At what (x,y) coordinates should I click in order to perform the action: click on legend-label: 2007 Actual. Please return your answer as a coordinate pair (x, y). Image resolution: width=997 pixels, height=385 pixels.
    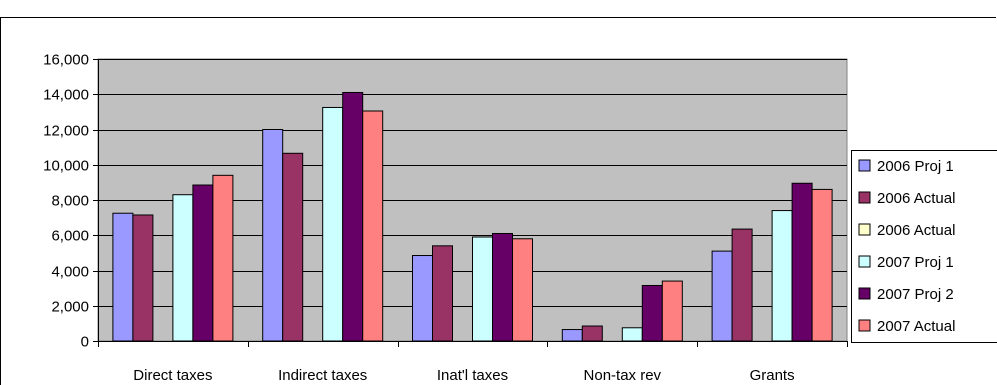
    Looking at the image, I should click on (916, 326).